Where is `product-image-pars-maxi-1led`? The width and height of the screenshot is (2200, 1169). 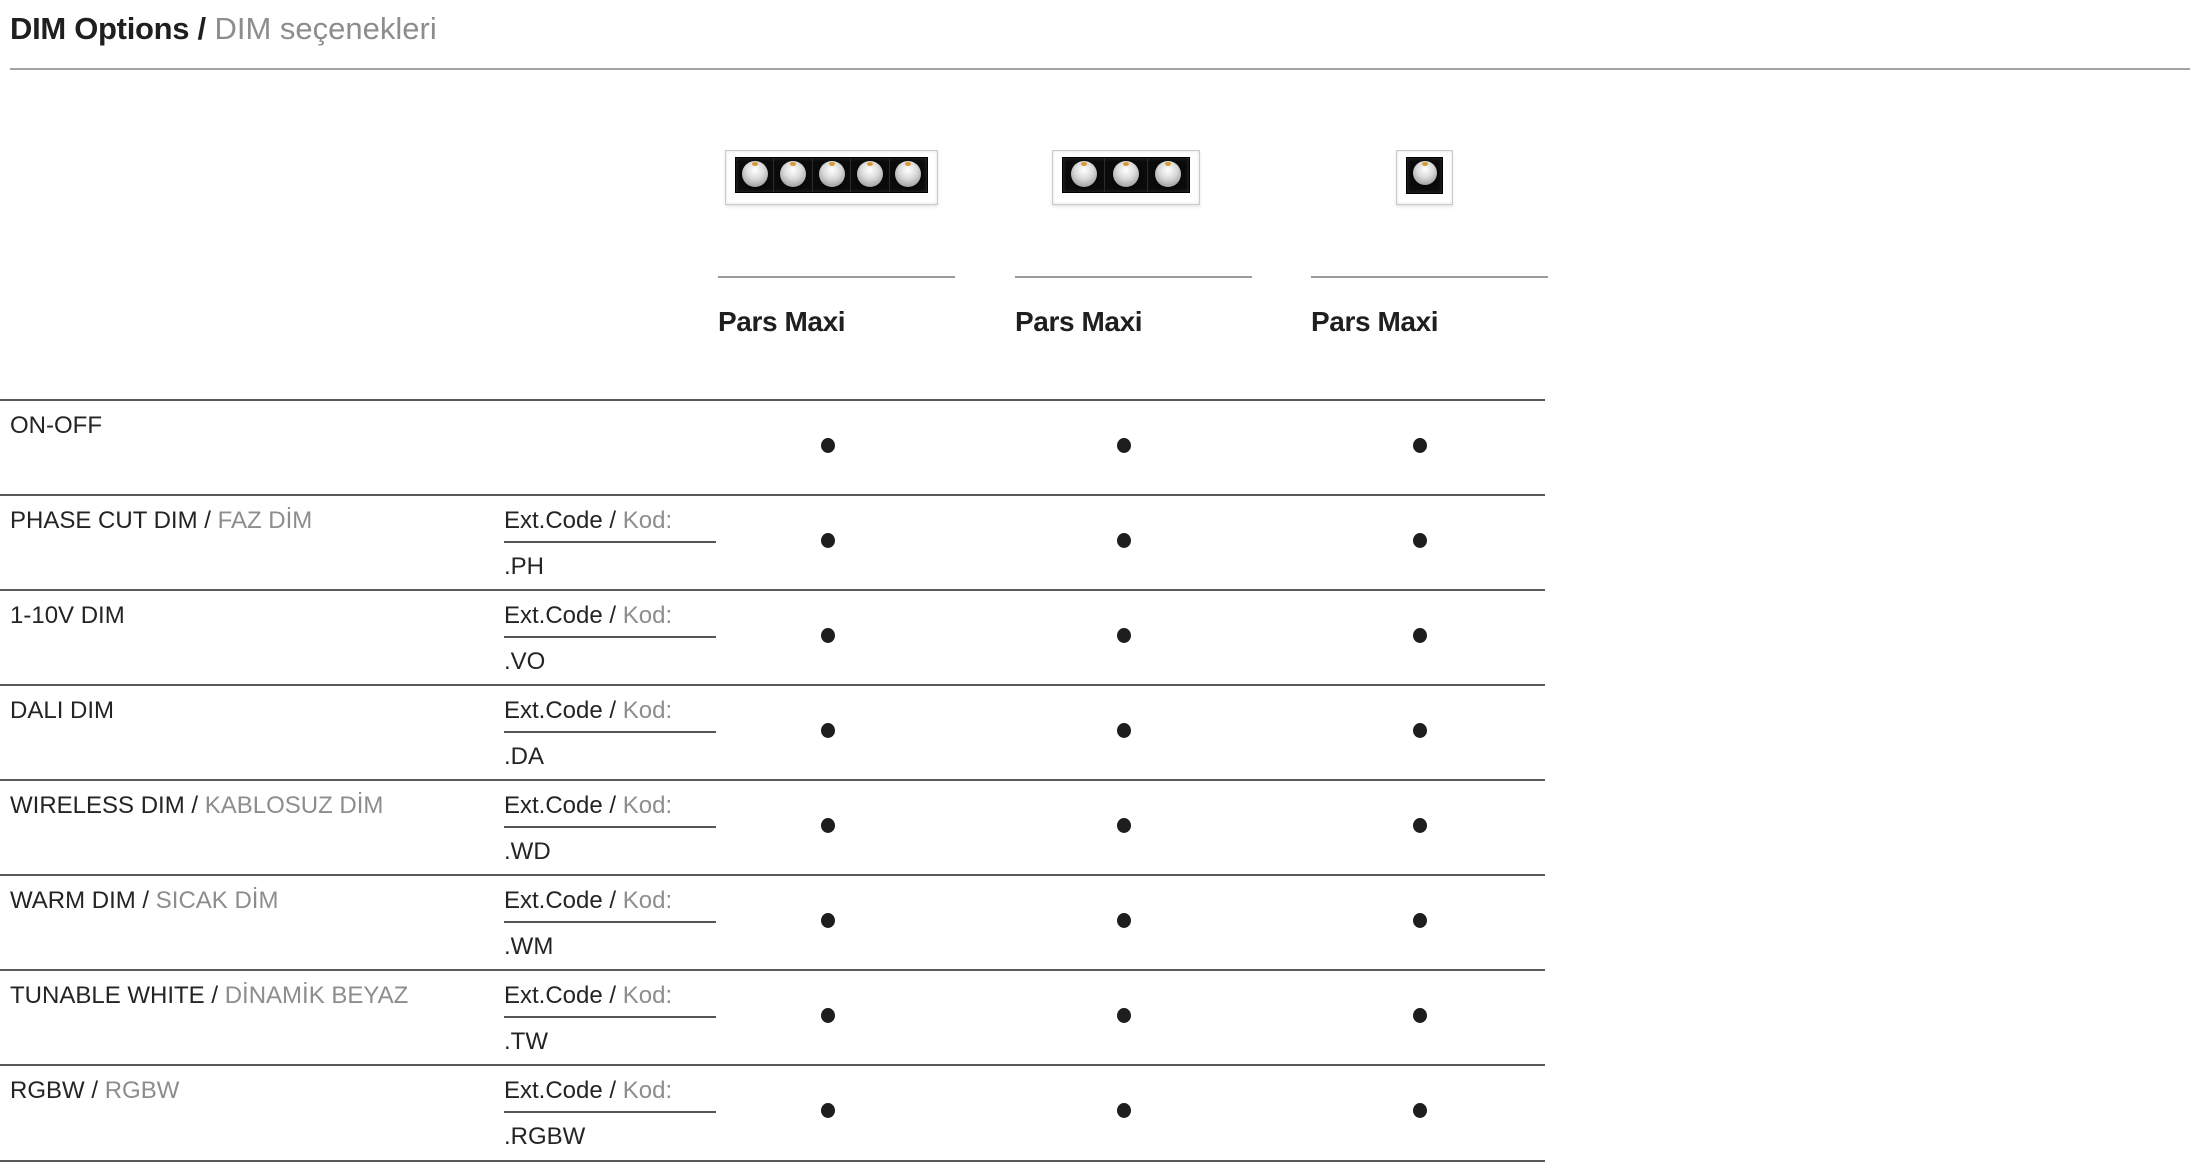
product-image-pars-maxi-1led is located at coordinates (1424, 177).